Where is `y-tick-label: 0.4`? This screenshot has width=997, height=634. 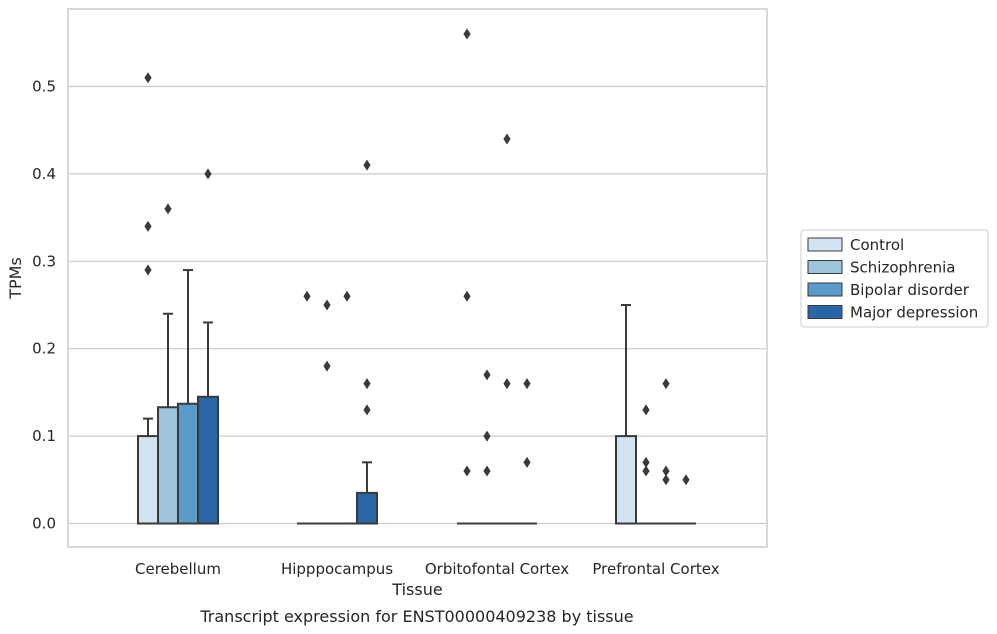 y-tick-label: 0.4 is located at coordinates (44, 174).